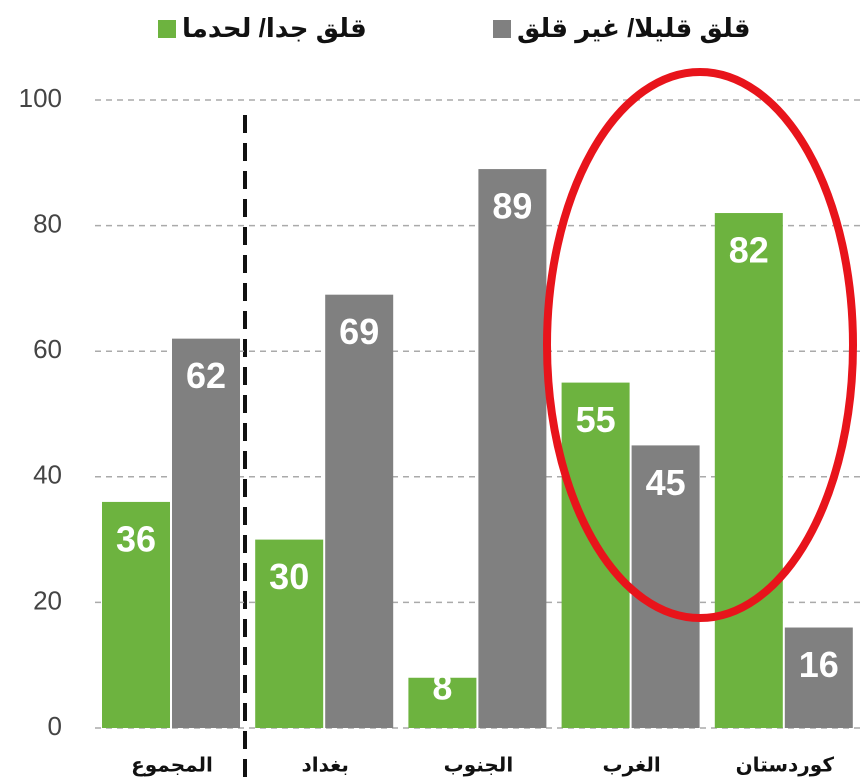 The width and height of the screenshot is (861, 782). What do you see at coordinates (47, 349) in the screenshot?
I see `y-tick-label: 60` at bounding box center [47, 349].